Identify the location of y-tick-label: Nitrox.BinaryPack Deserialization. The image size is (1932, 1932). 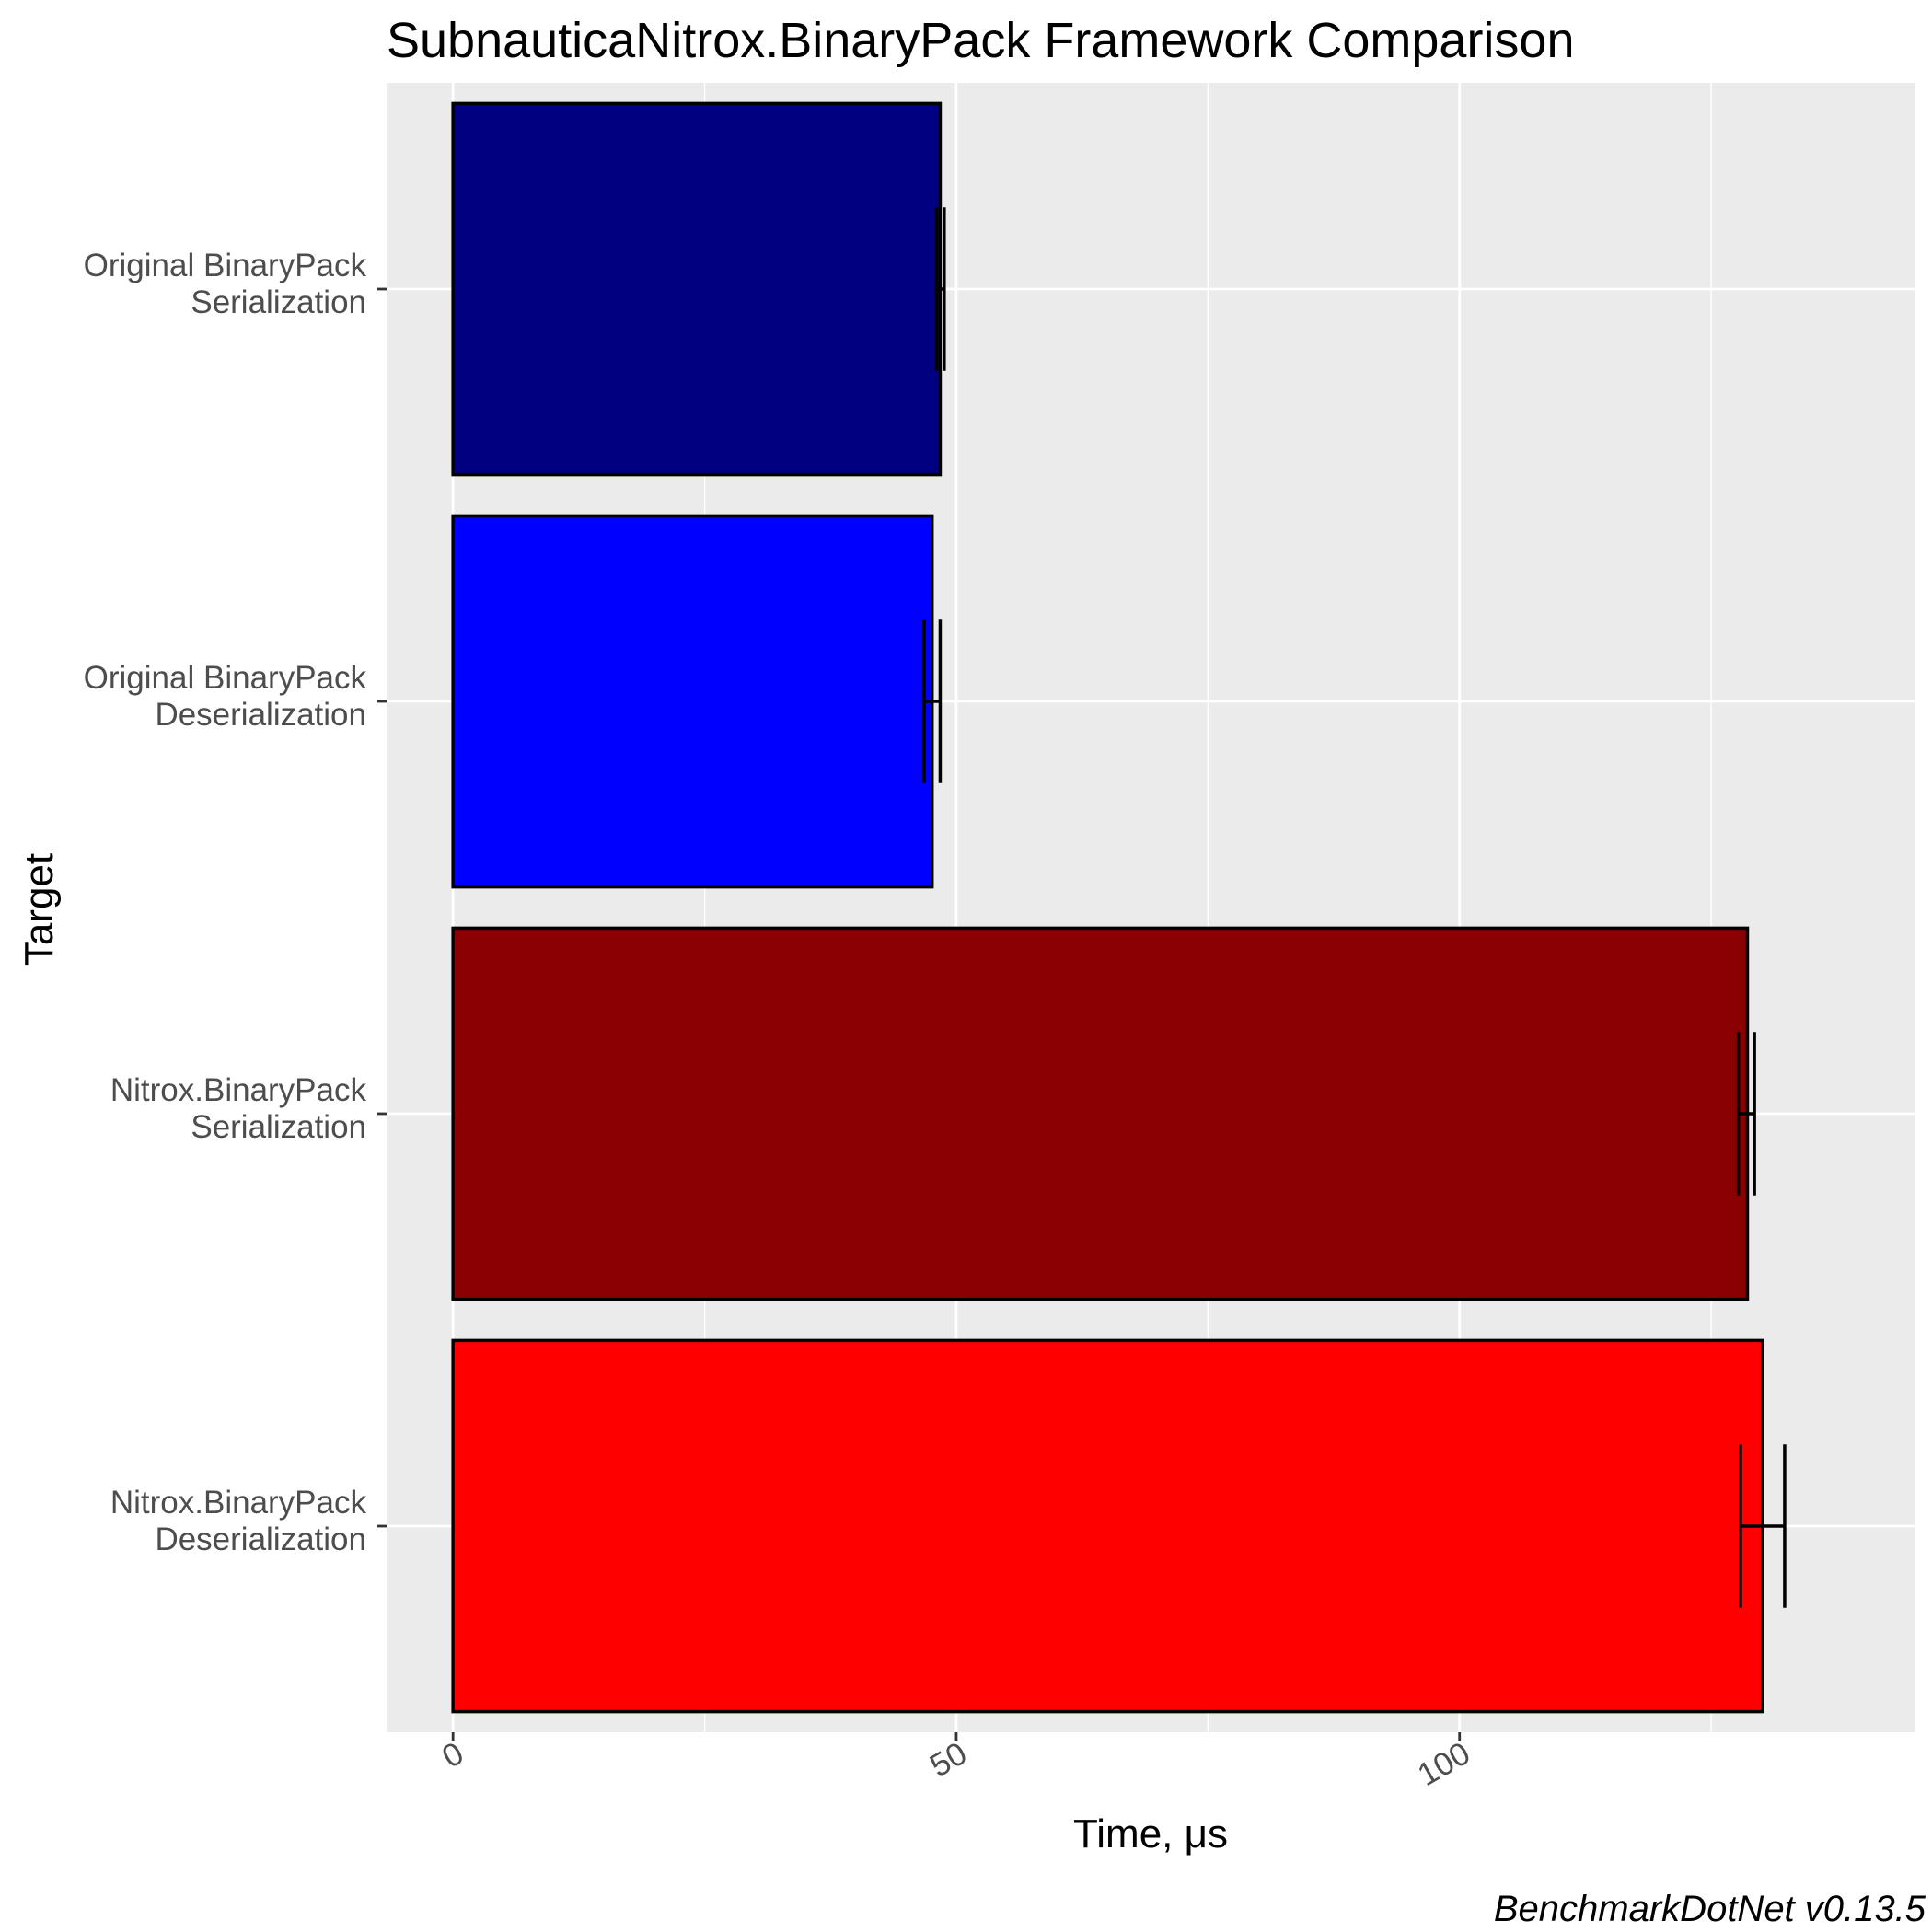
(238, 1521).